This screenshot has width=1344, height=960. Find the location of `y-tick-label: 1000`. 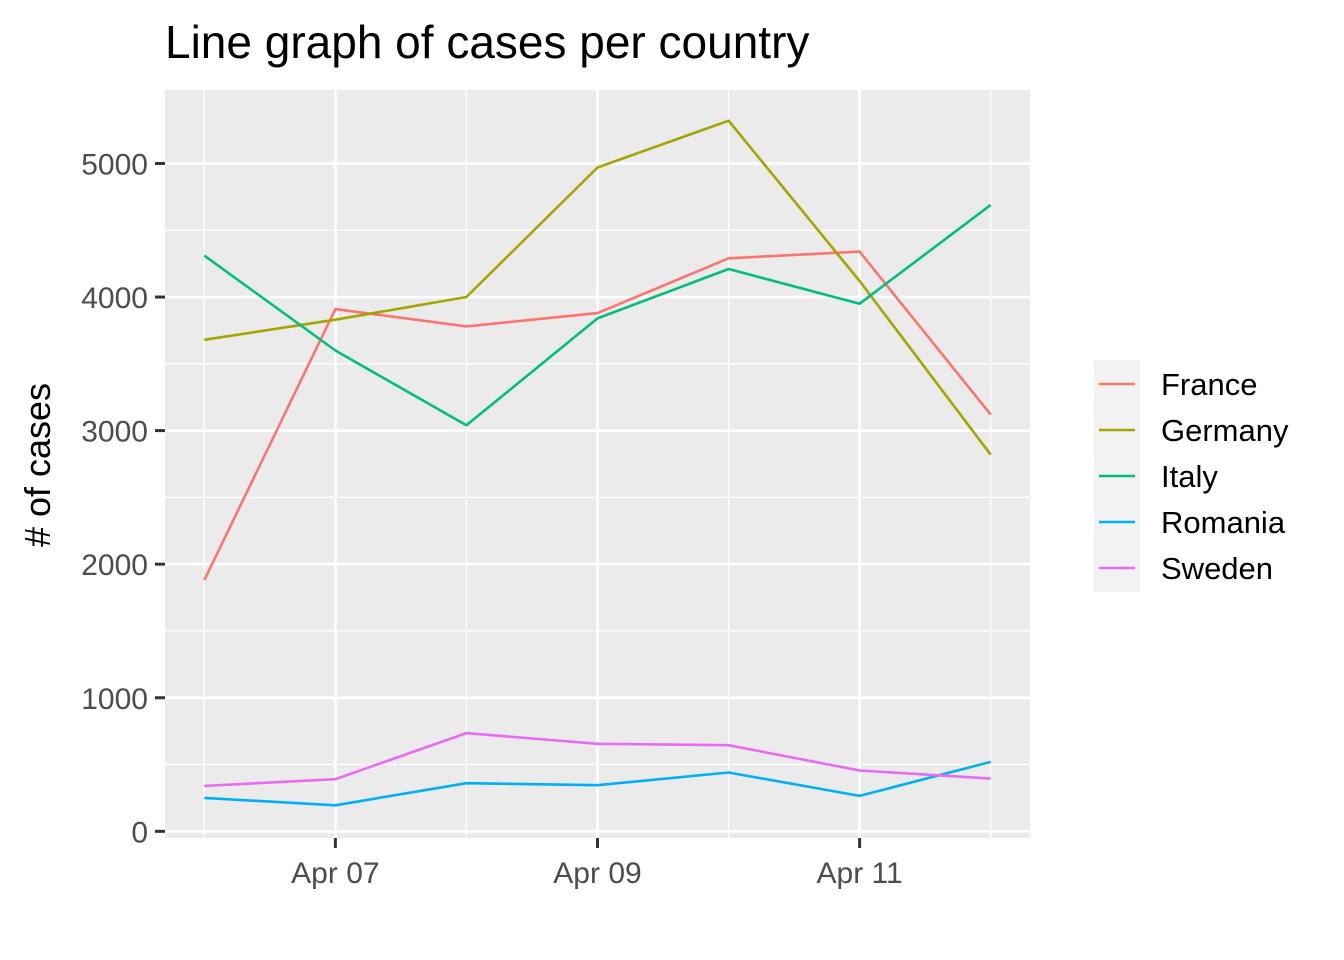

y-tick-label: 1000 is located at coordinates (114, 699).